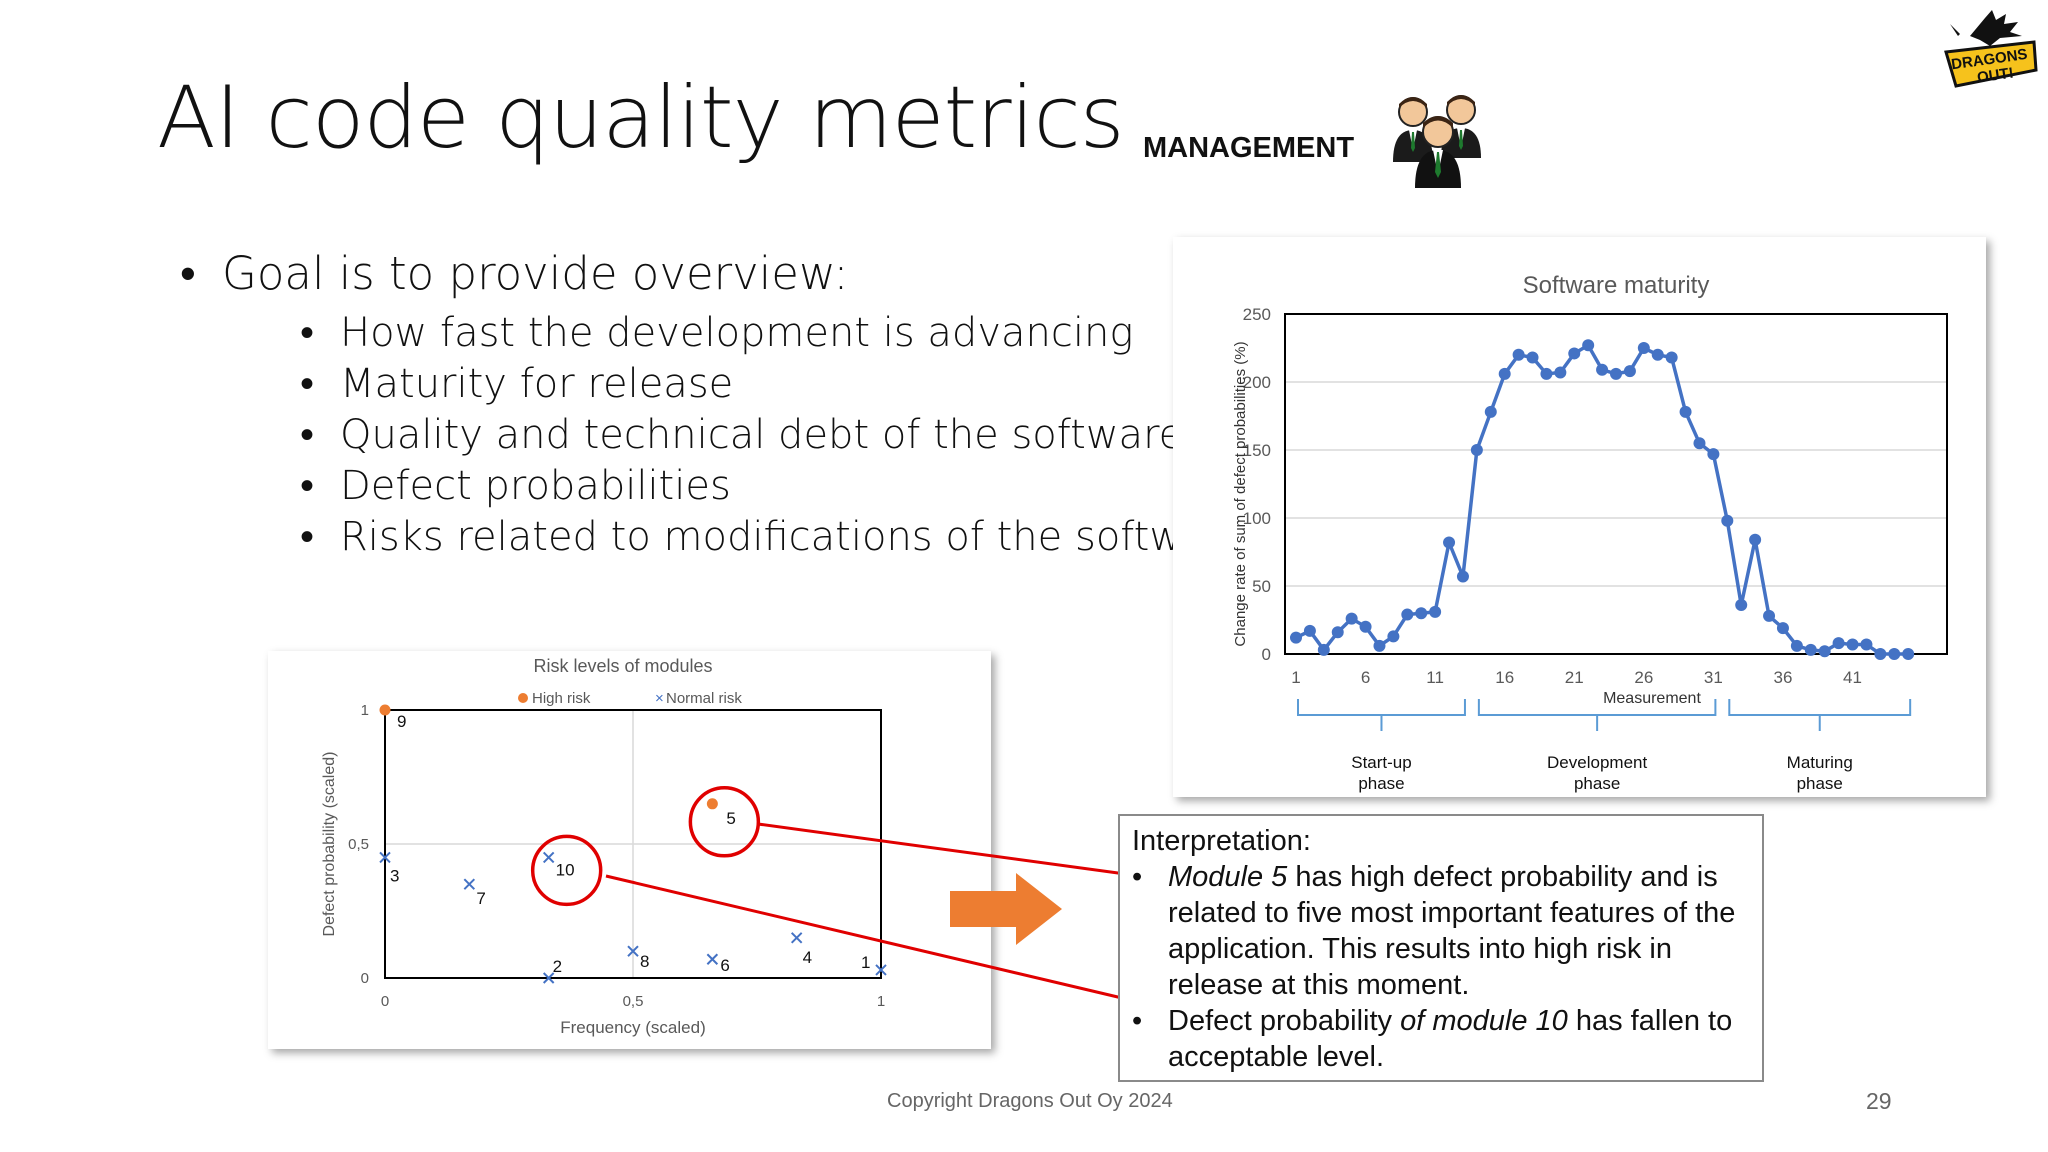 This screenshot has height=1152, width=2048. What do you see at coordinates (1257, 382) in the screenshot?
I see `y-tick-label: 200` at bounding box center [1257, 382].